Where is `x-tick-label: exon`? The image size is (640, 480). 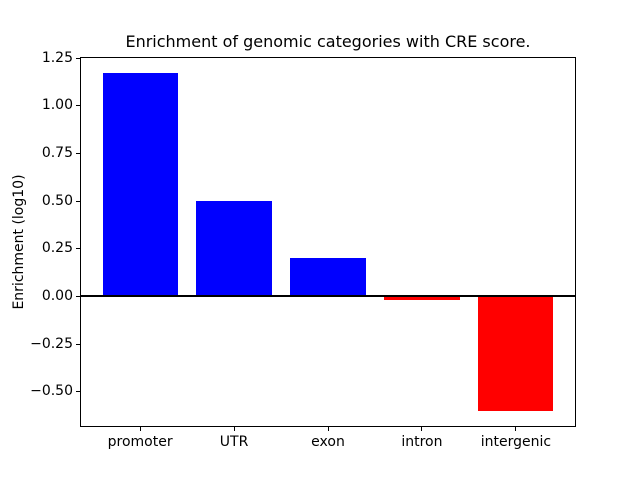 x-tick-label: exon is located at coordinates (328, 442).